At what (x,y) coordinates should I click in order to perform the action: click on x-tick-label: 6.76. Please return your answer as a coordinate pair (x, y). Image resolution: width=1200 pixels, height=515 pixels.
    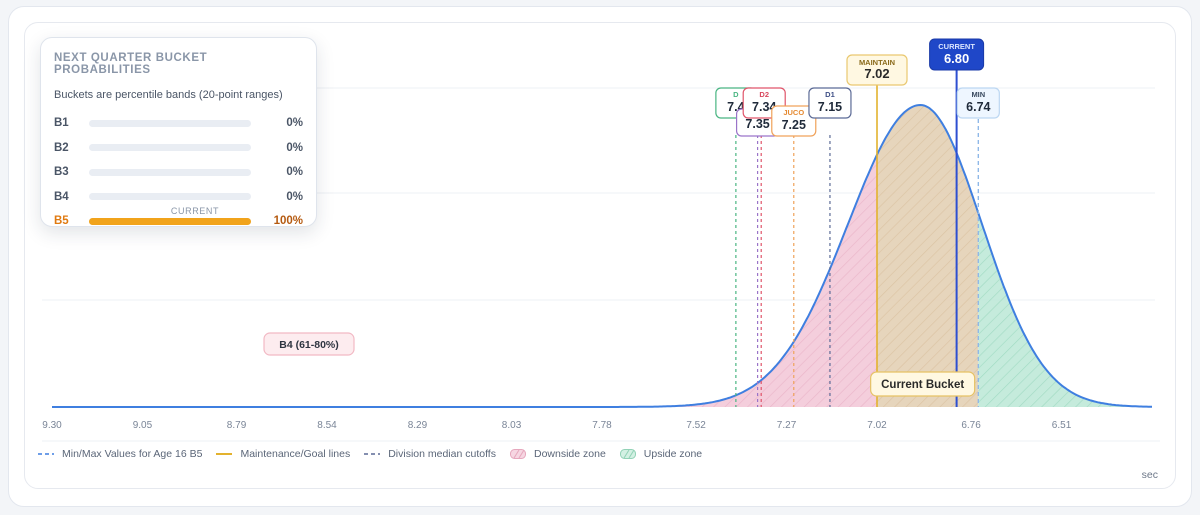
    Looking at the image, I should click on (971, 425).